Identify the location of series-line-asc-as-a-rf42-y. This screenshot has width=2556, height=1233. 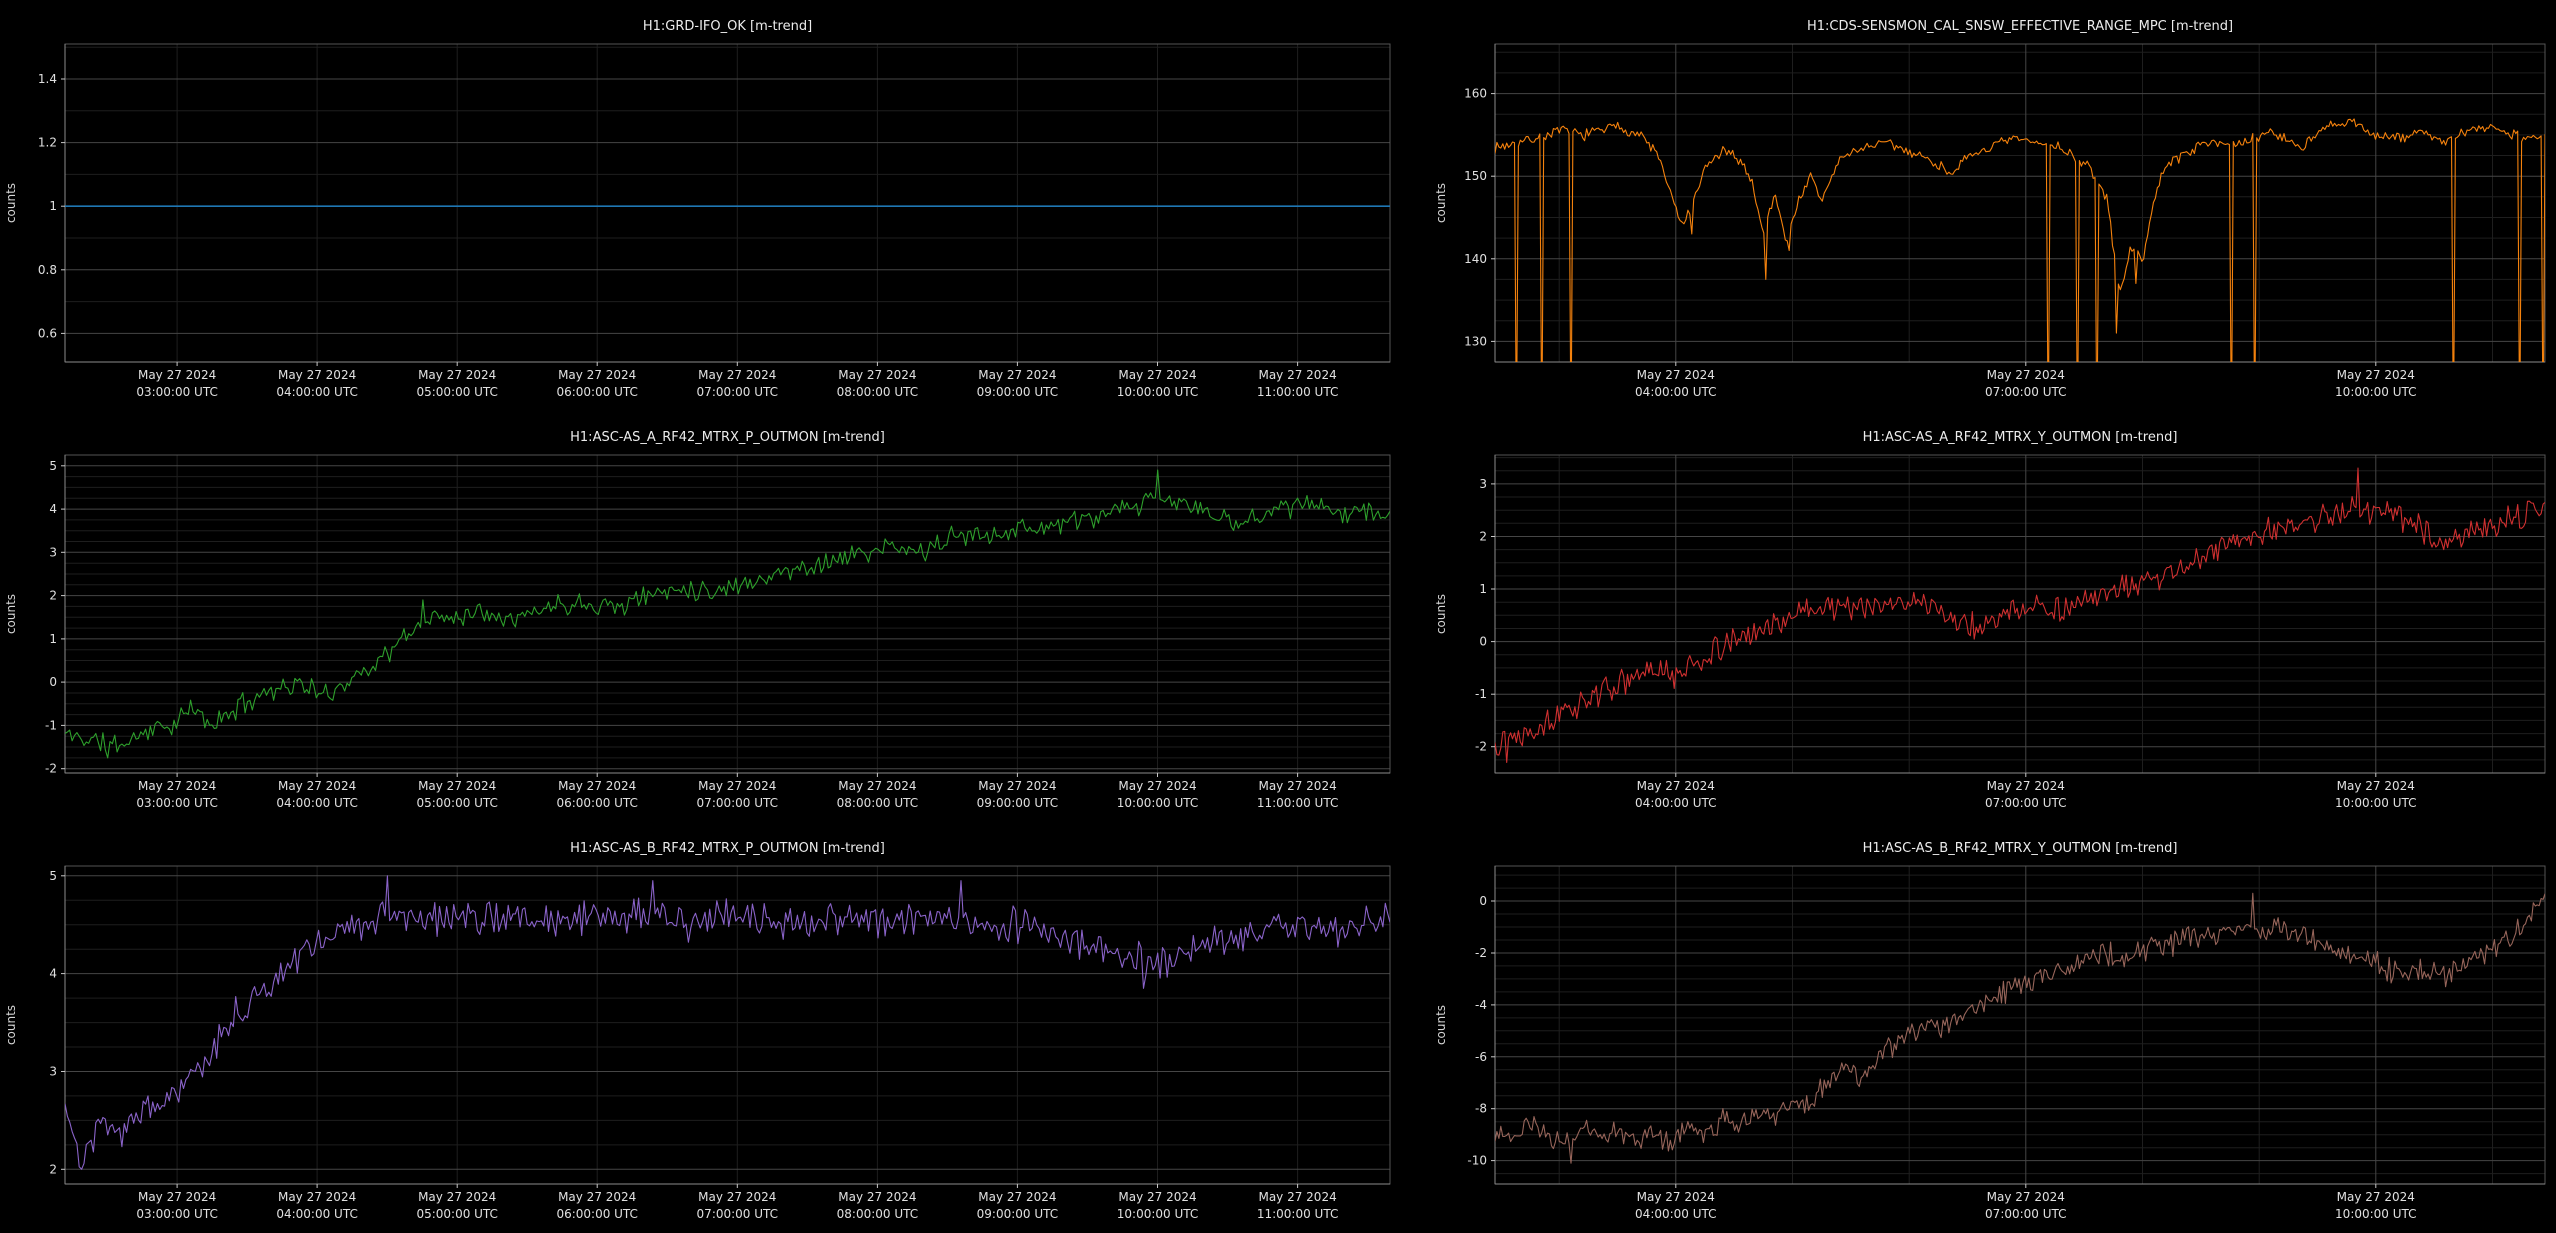
(2020, 615).